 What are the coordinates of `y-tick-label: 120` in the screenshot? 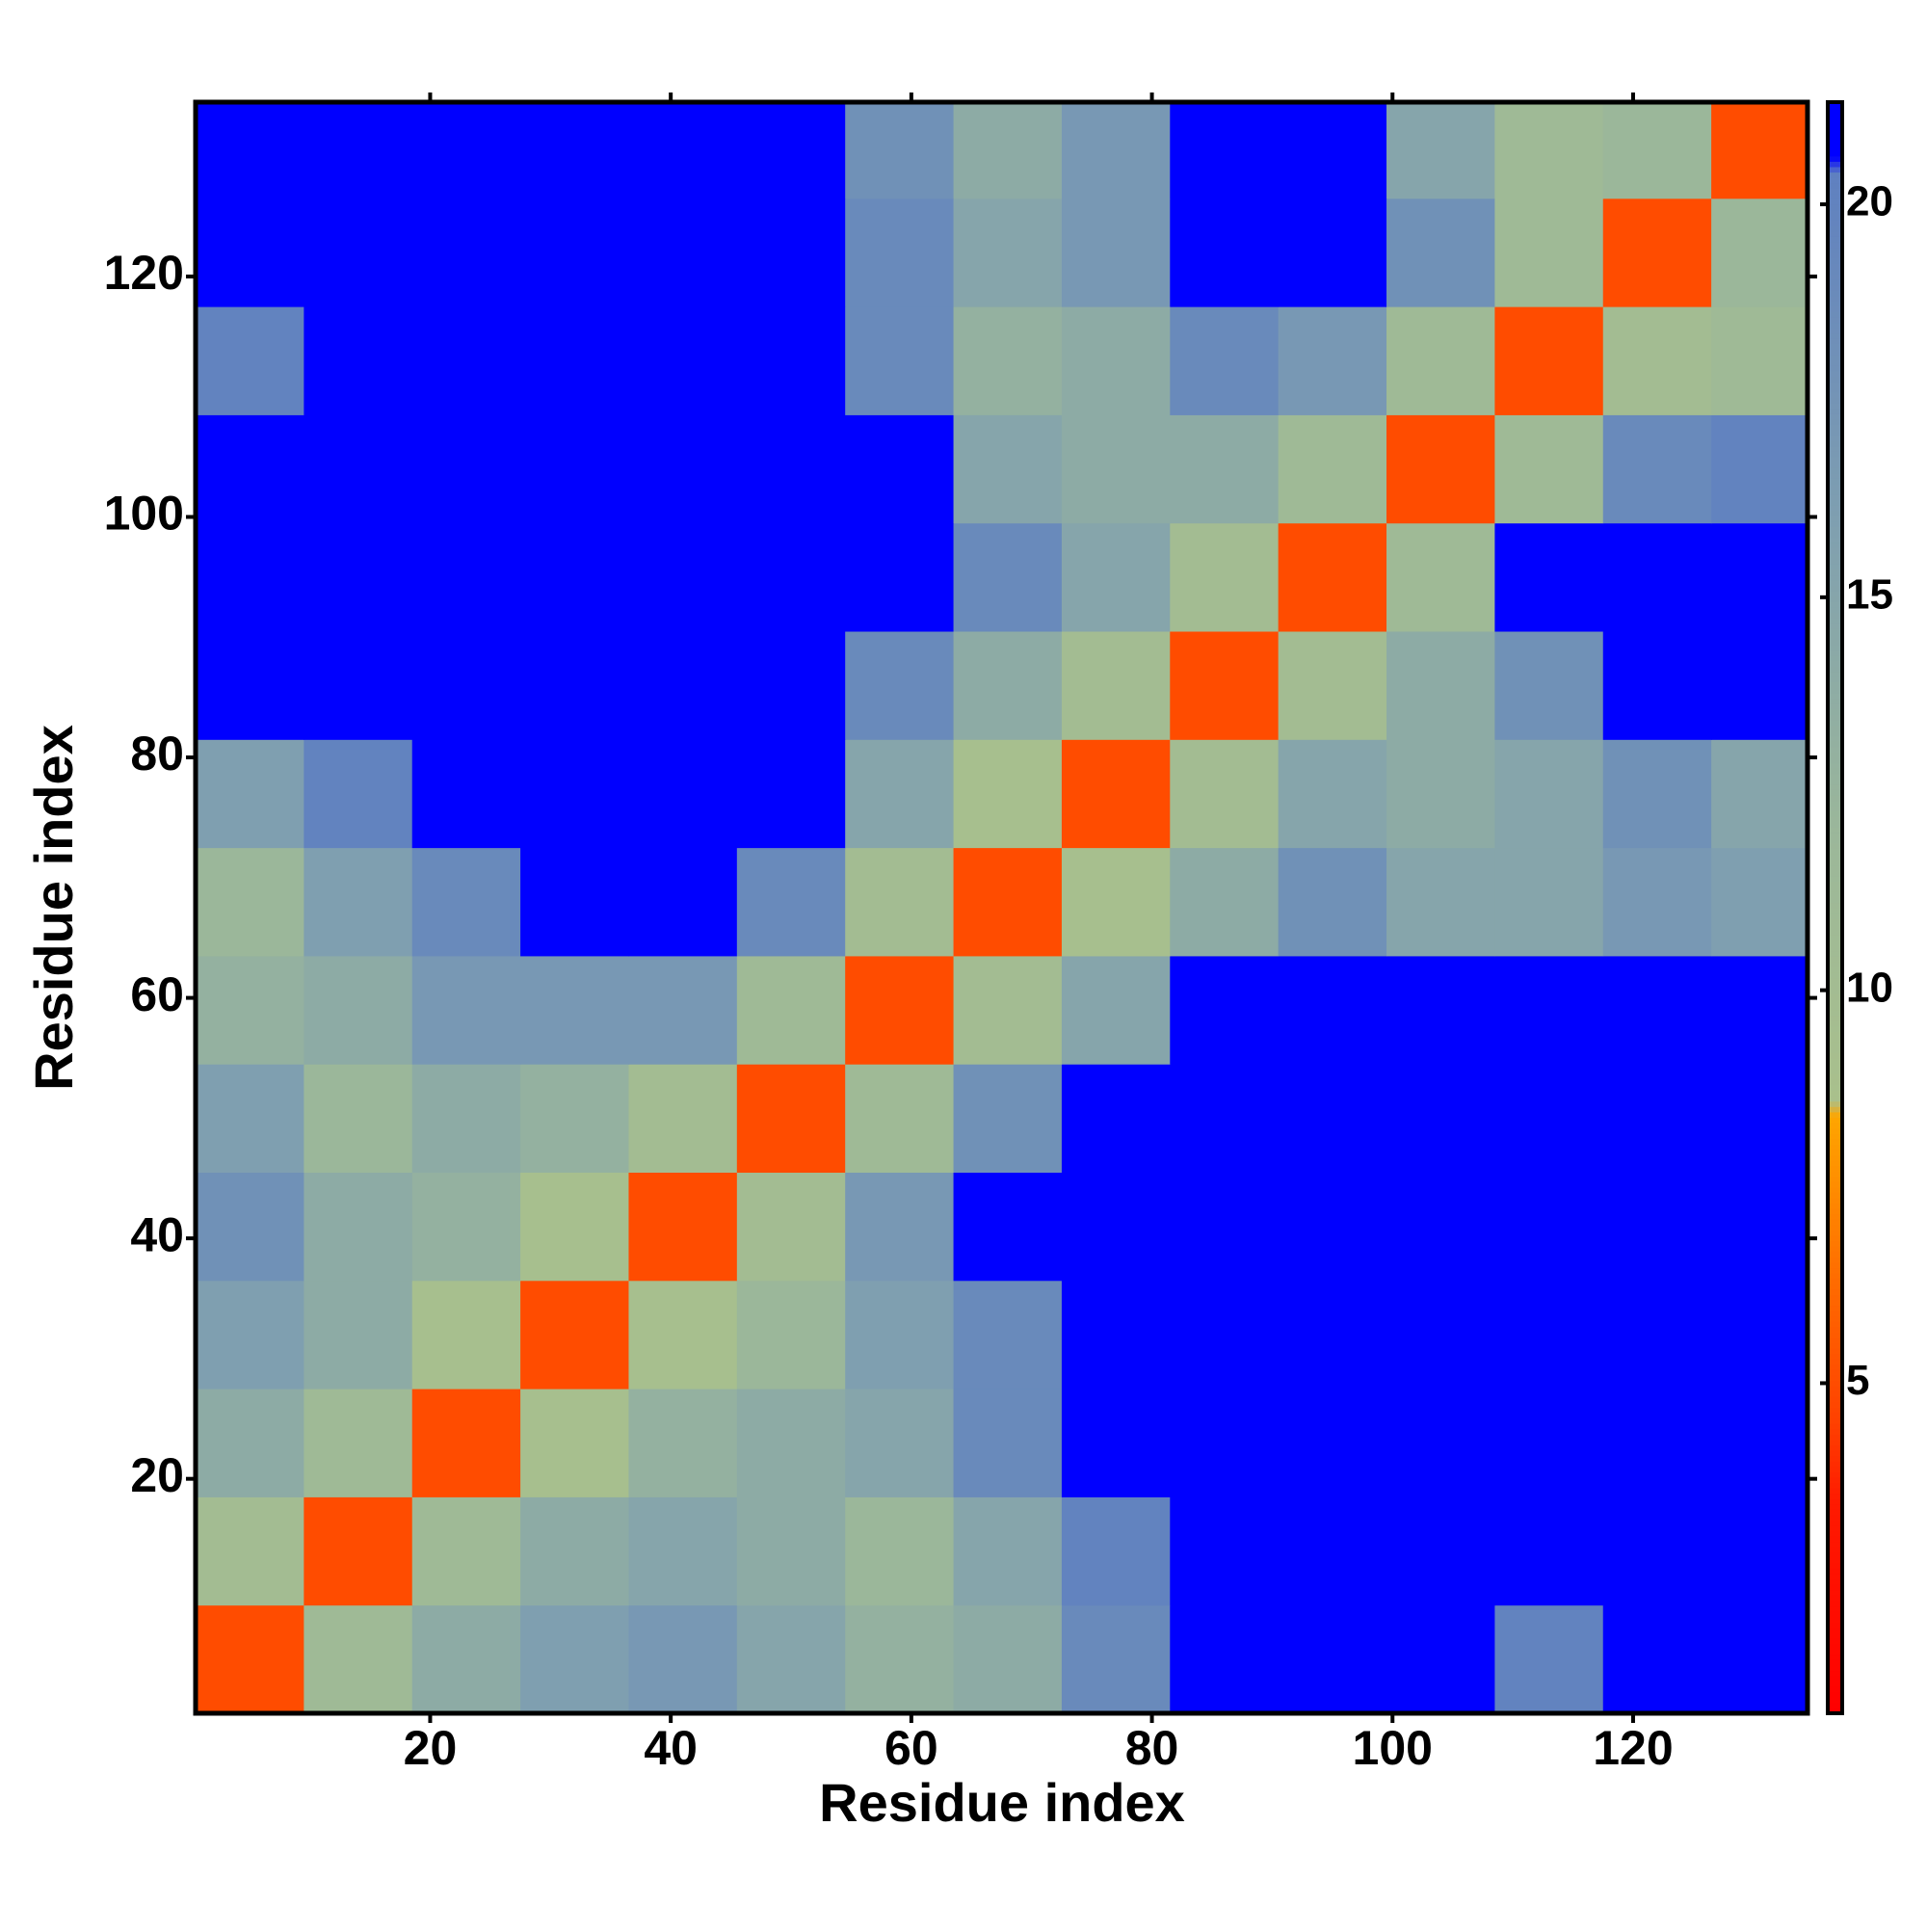 It's located at (144, 273).